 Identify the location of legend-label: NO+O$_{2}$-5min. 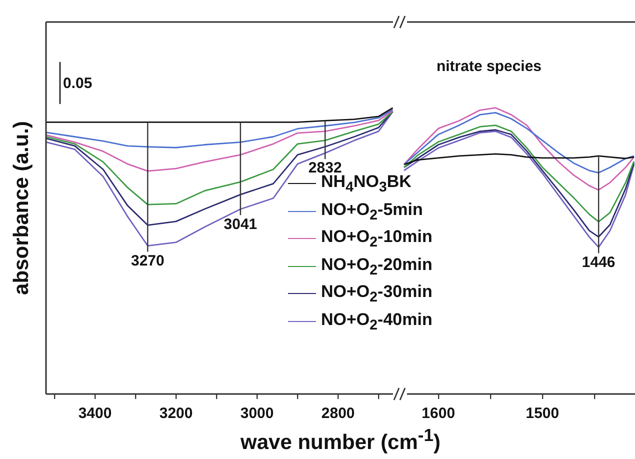
(372, 211).